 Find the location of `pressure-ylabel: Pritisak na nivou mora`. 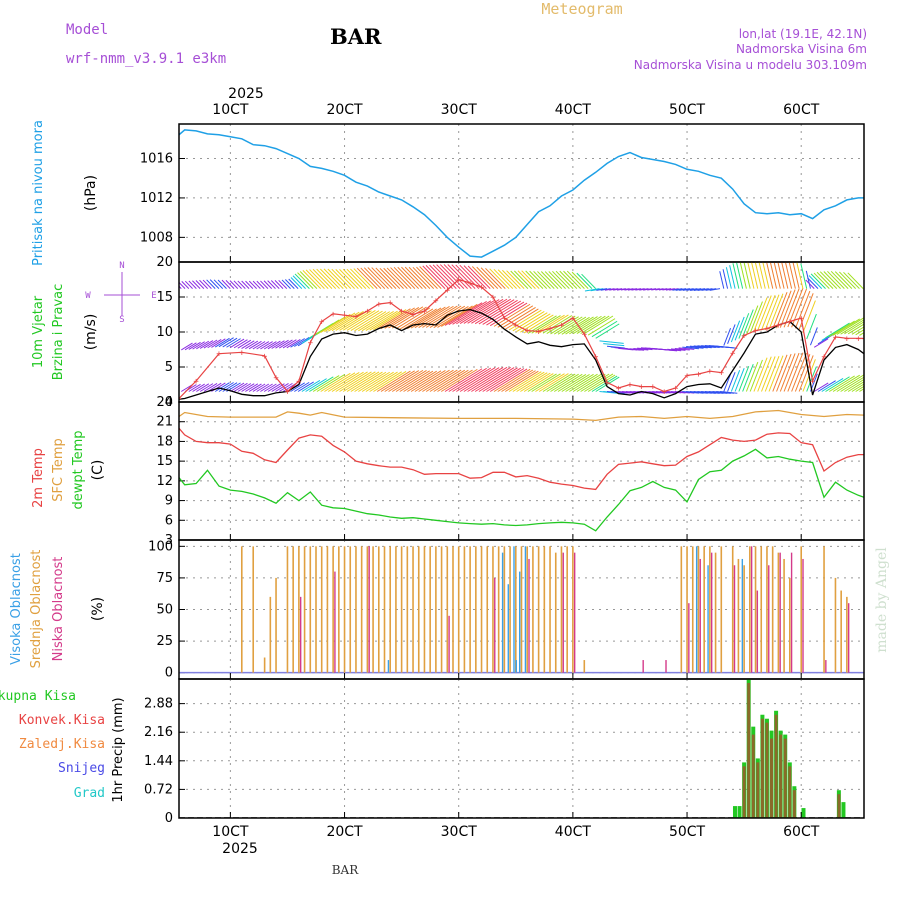

pressure-ylabel: Pritisak na nivou mora is located at coordinates (38, 193).